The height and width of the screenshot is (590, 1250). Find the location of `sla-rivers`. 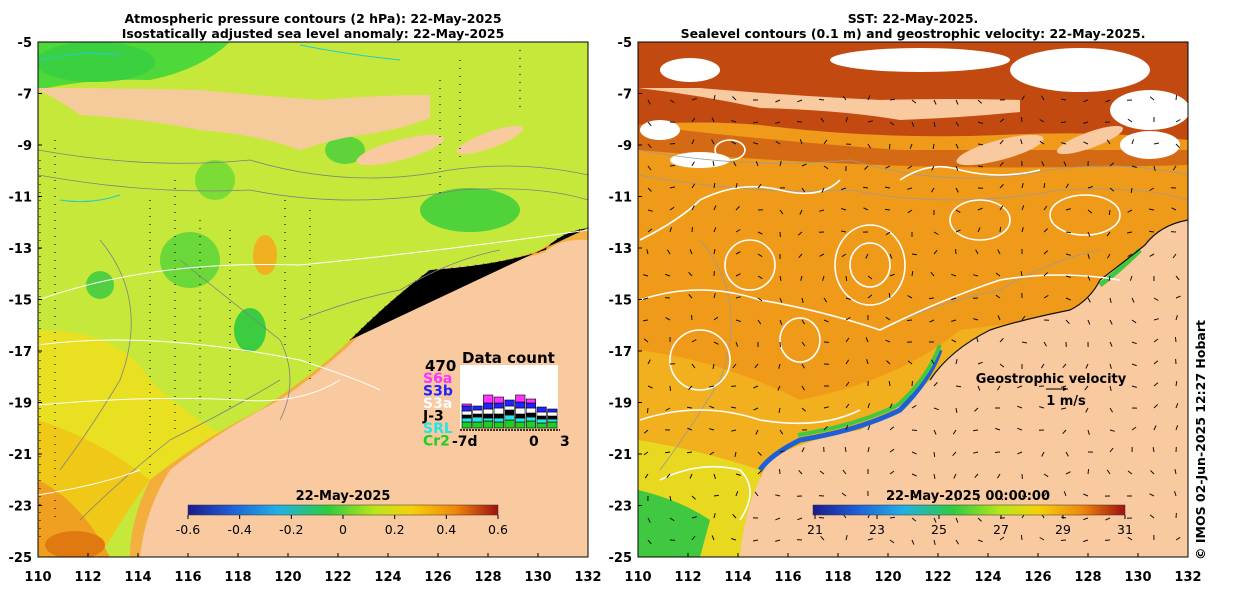

sla-rivers is located at coordinates (220, 123).